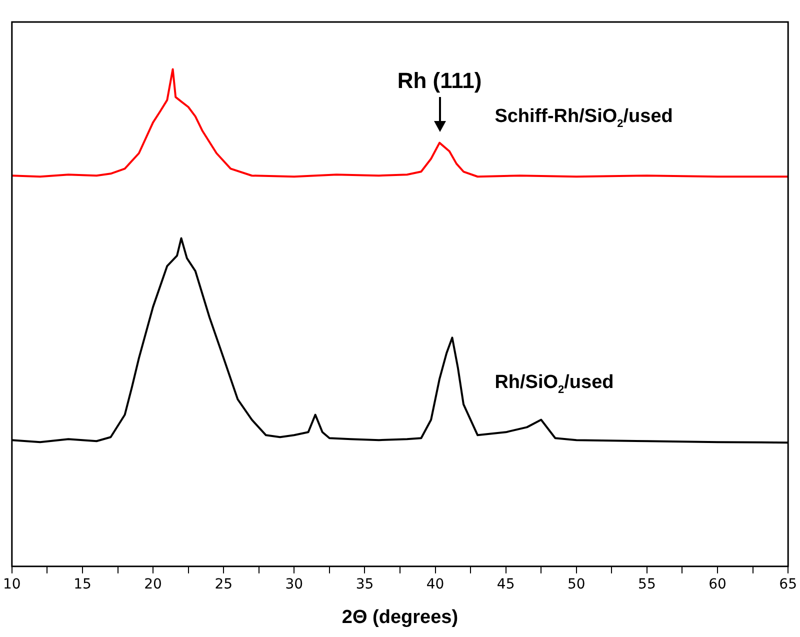 The image size is (800, 637). I want to click on text: Schiff-Rh/SiO$_{2}$/used, so click(583, 118).